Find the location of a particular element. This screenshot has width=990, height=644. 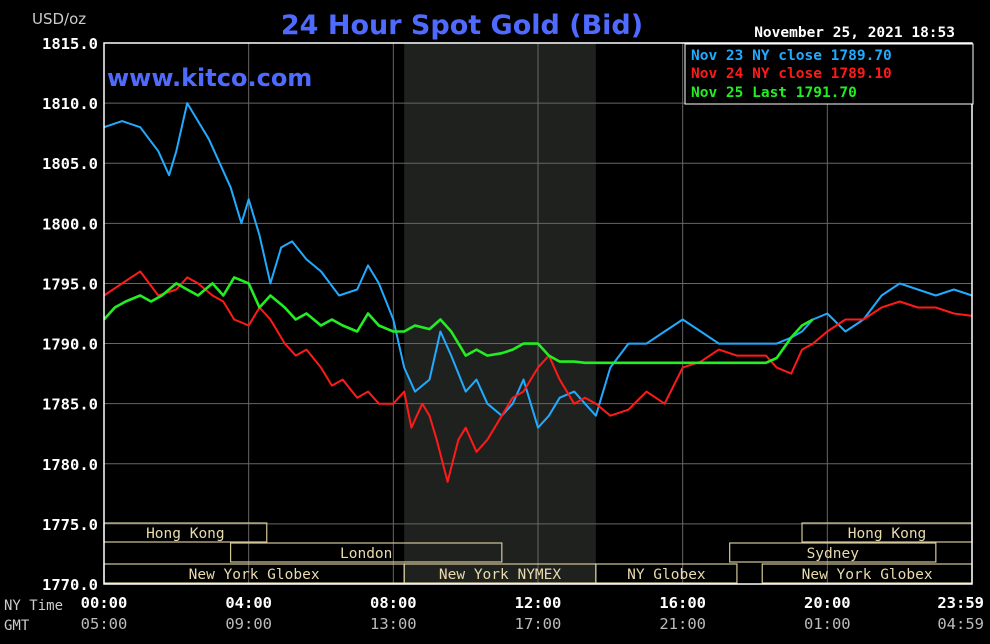

x-tick-label-ny: 04:00 is located at coordinates (248, 603).